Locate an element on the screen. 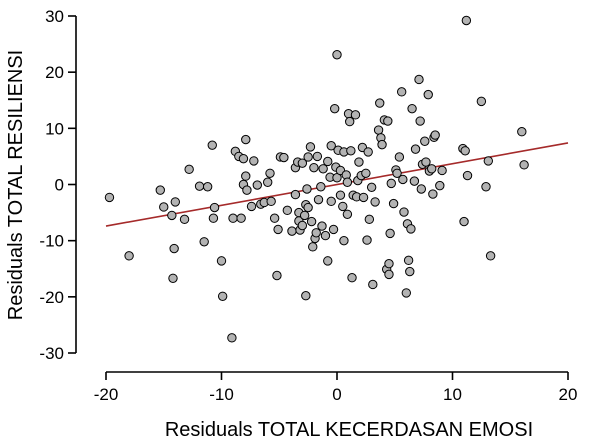  y-tick-label: 30 is located at coordinates (54, 16).